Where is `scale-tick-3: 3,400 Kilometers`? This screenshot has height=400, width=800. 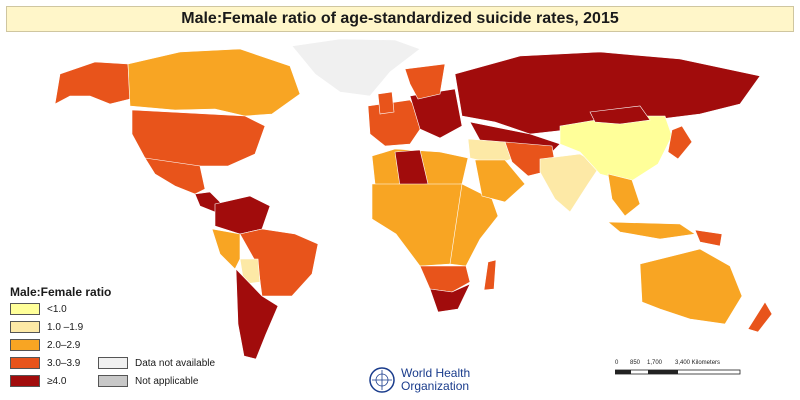 scale-tick-3: 3,400 Kilometers is located at coordinates (698, 363).